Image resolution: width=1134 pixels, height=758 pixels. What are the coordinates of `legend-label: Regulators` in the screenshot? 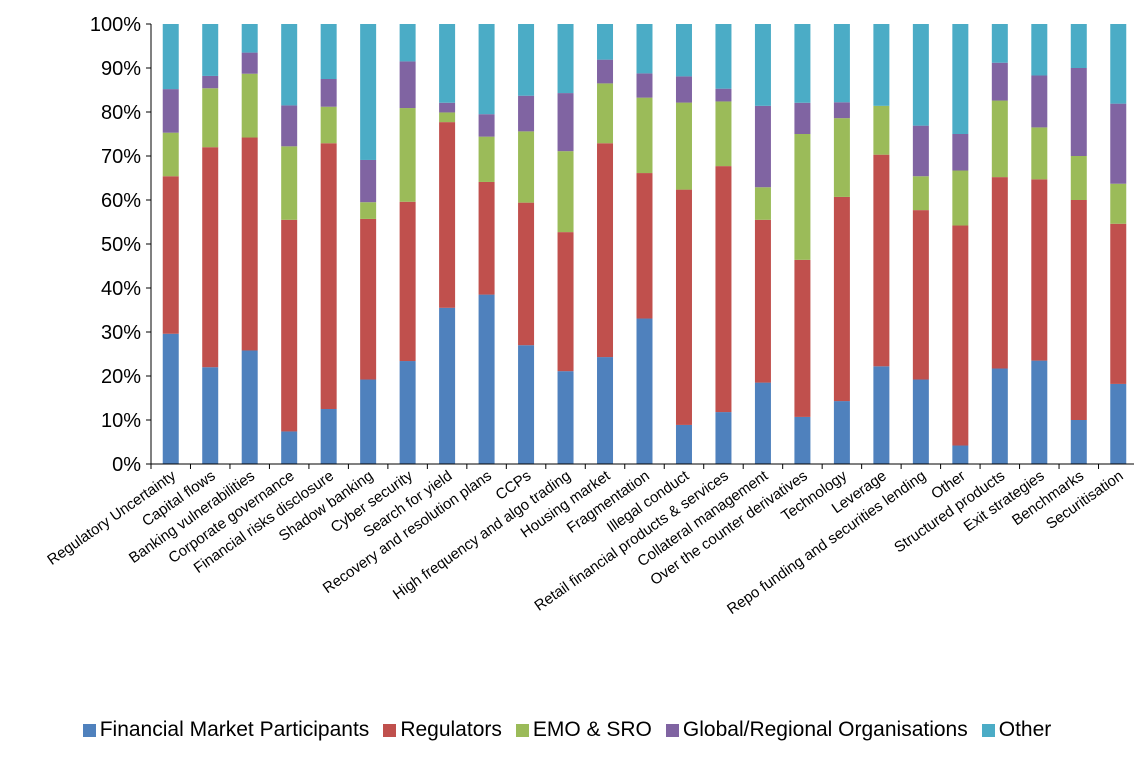 It's located at (451, 729).